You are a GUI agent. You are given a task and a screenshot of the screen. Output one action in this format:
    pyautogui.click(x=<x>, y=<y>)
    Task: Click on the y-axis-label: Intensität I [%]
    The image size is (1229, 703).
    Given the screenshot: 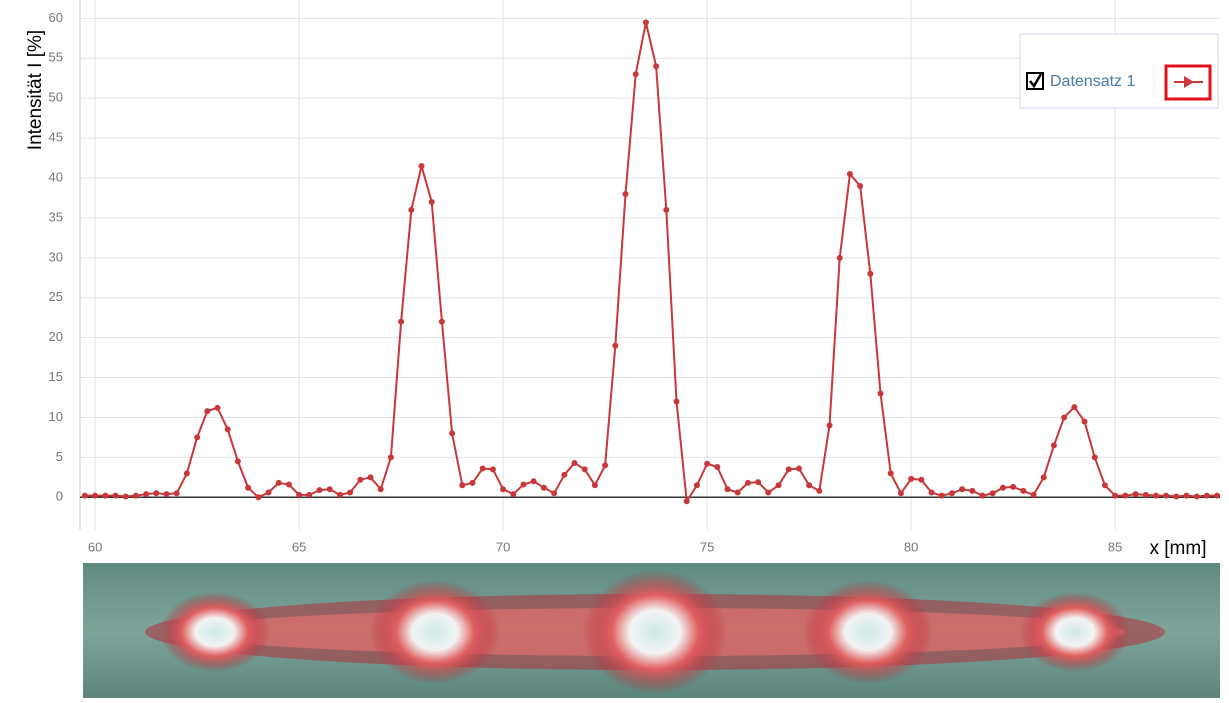 What is the action you would take?
    pyautogui.click(x=35, y=90)
    